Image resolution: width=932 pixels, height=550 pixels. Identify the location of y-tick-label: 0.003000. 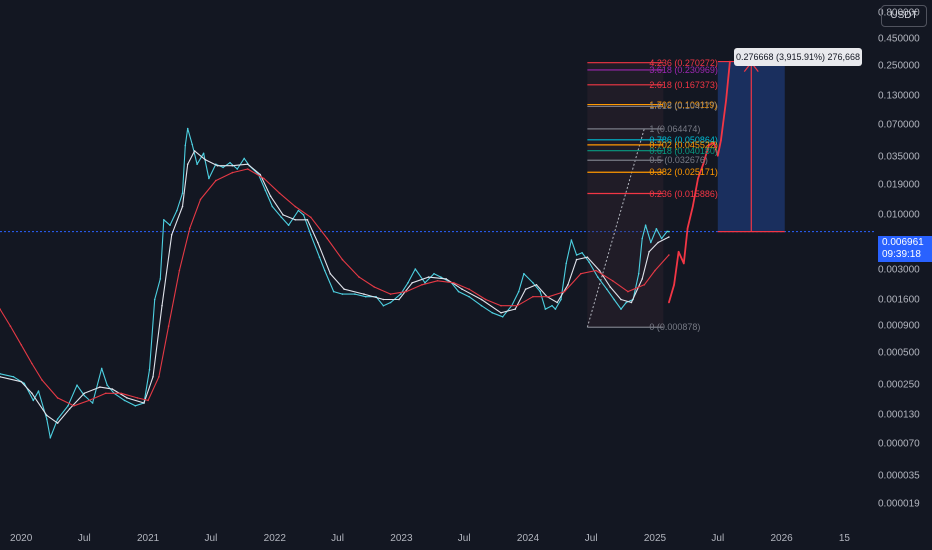
(899, 270).